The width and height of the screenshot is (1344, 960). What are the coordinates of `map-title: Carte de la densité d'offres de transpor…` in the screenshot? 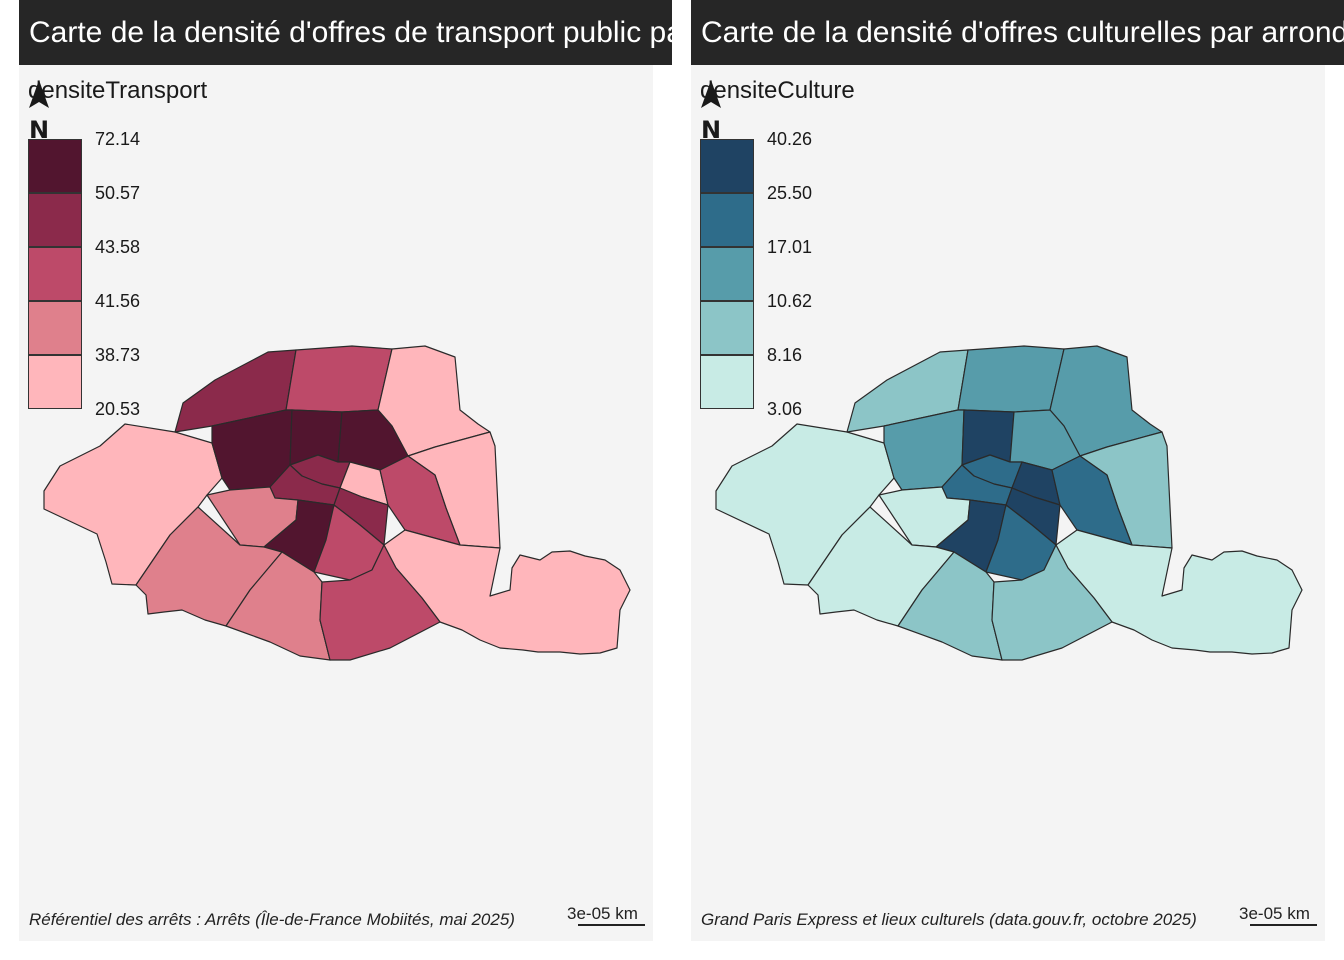 It's located at (345, 32).